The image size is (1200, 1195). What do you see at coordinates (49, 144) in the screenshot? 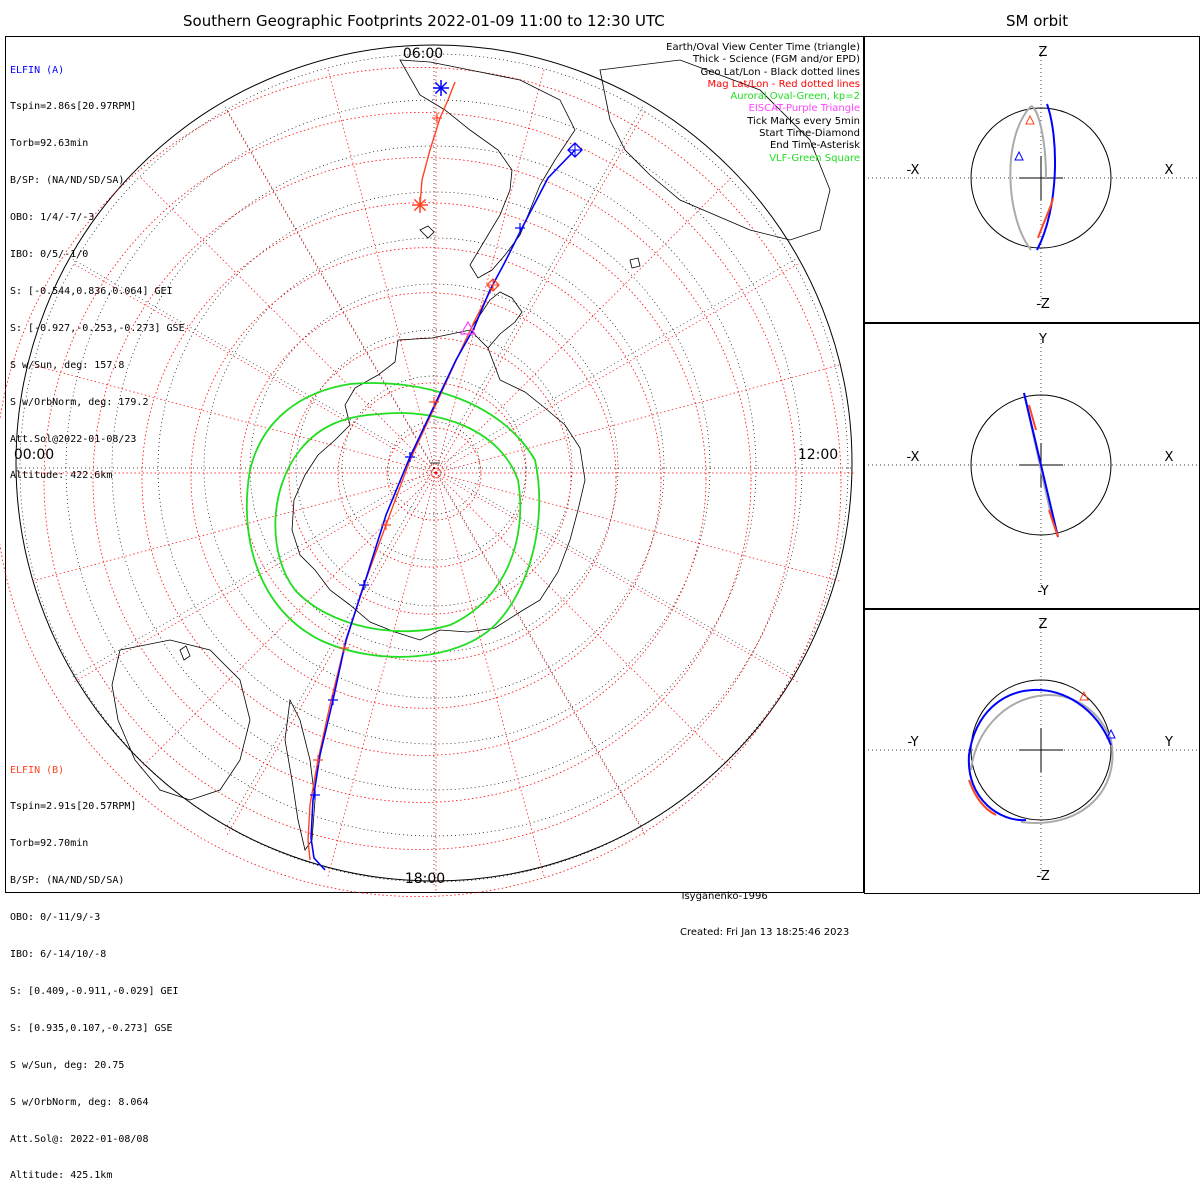
I see `elfin-a-line: Torb=92.63min` at bounding box center [49, 144].